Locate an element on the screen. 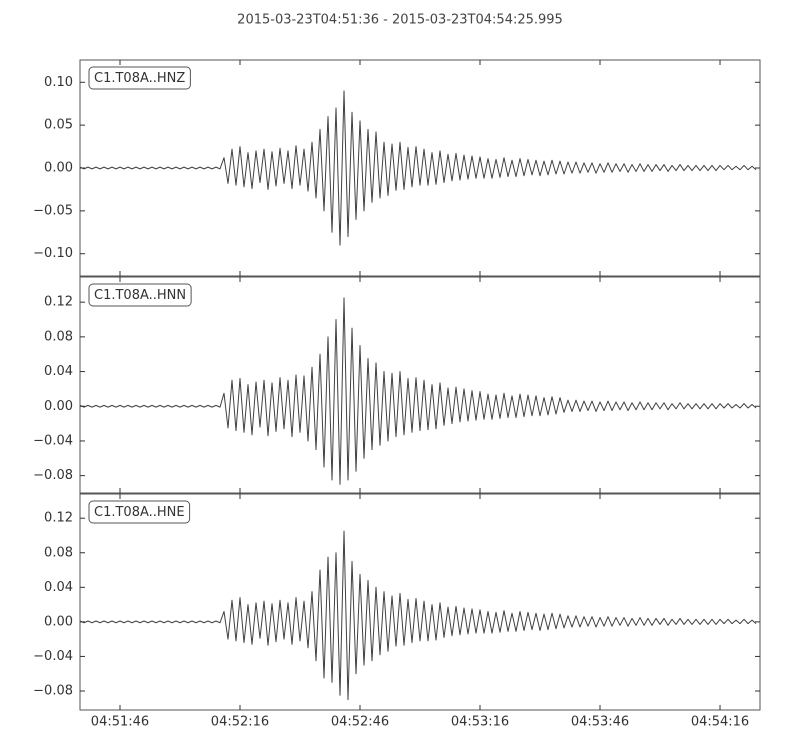  x-tick-label: 04:51:46 is located at coordinates (120, 722).